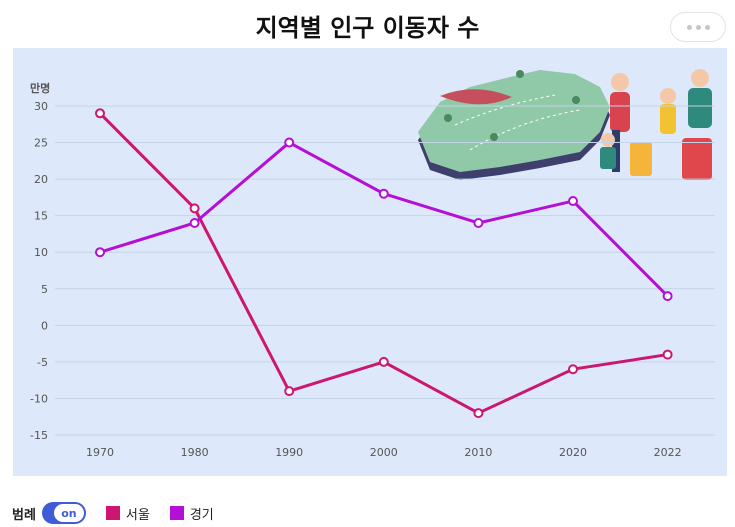 This screenshot has width=735, height=527. I want to click on y-tick-label: -10, so click(39, 398).